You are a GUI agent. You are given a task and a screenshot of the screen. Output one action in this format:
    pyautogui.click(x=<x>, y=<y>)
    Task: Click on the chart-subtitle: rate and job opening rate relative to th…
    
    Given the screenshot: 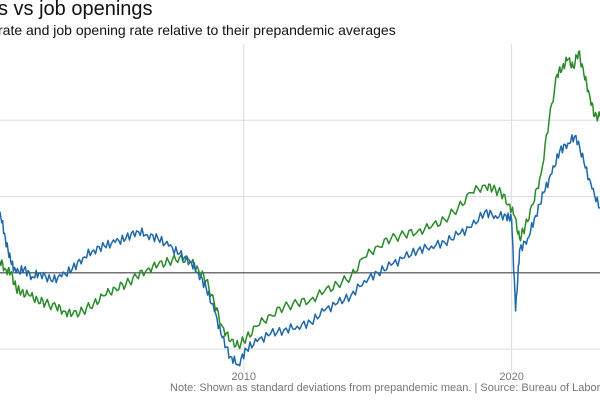 What is the action you would take?
    pyautogui.click(x=198, y=30)
    